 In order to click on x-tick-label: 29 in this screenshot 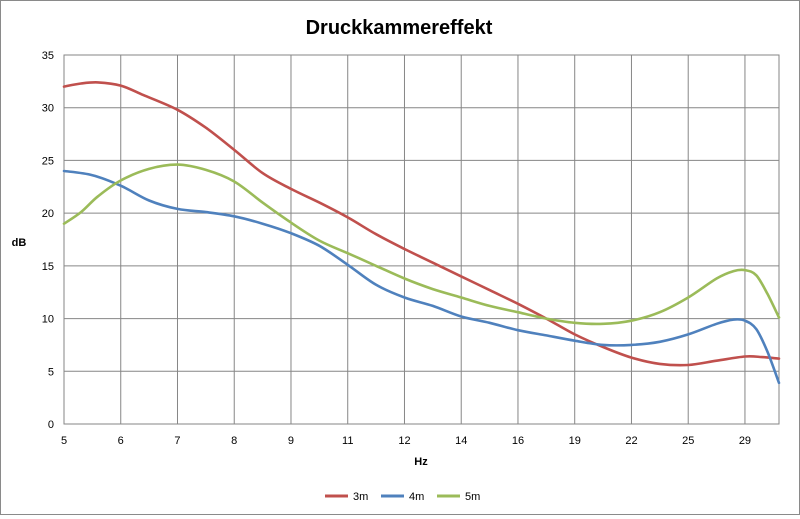, I will do `click(745, 441)`.